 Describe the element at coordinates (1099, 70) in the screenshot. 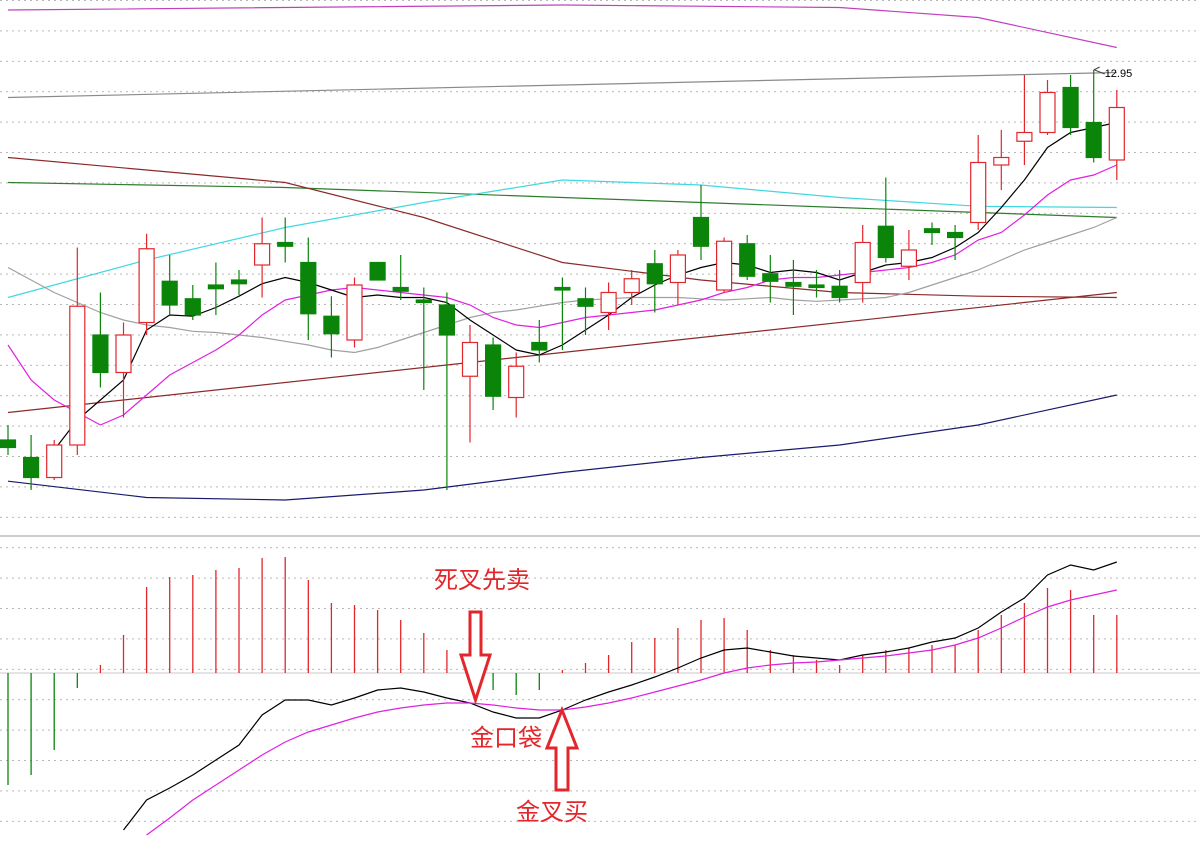

I see `max-marker` at that location.